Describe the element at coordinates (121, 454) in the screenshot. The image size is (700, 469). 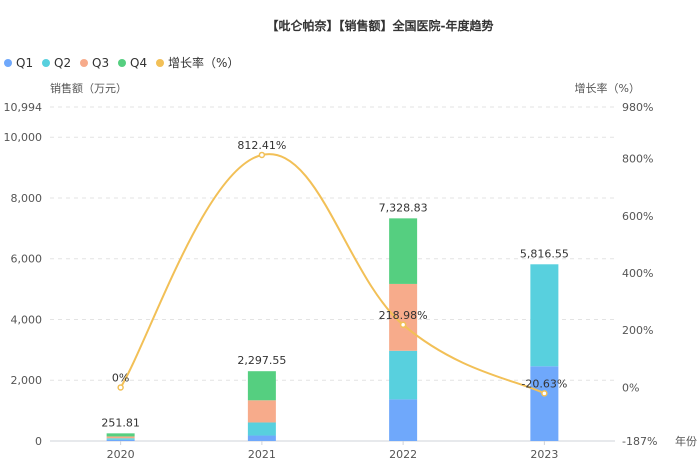
I see `x-tick-label: 2020` at that location.